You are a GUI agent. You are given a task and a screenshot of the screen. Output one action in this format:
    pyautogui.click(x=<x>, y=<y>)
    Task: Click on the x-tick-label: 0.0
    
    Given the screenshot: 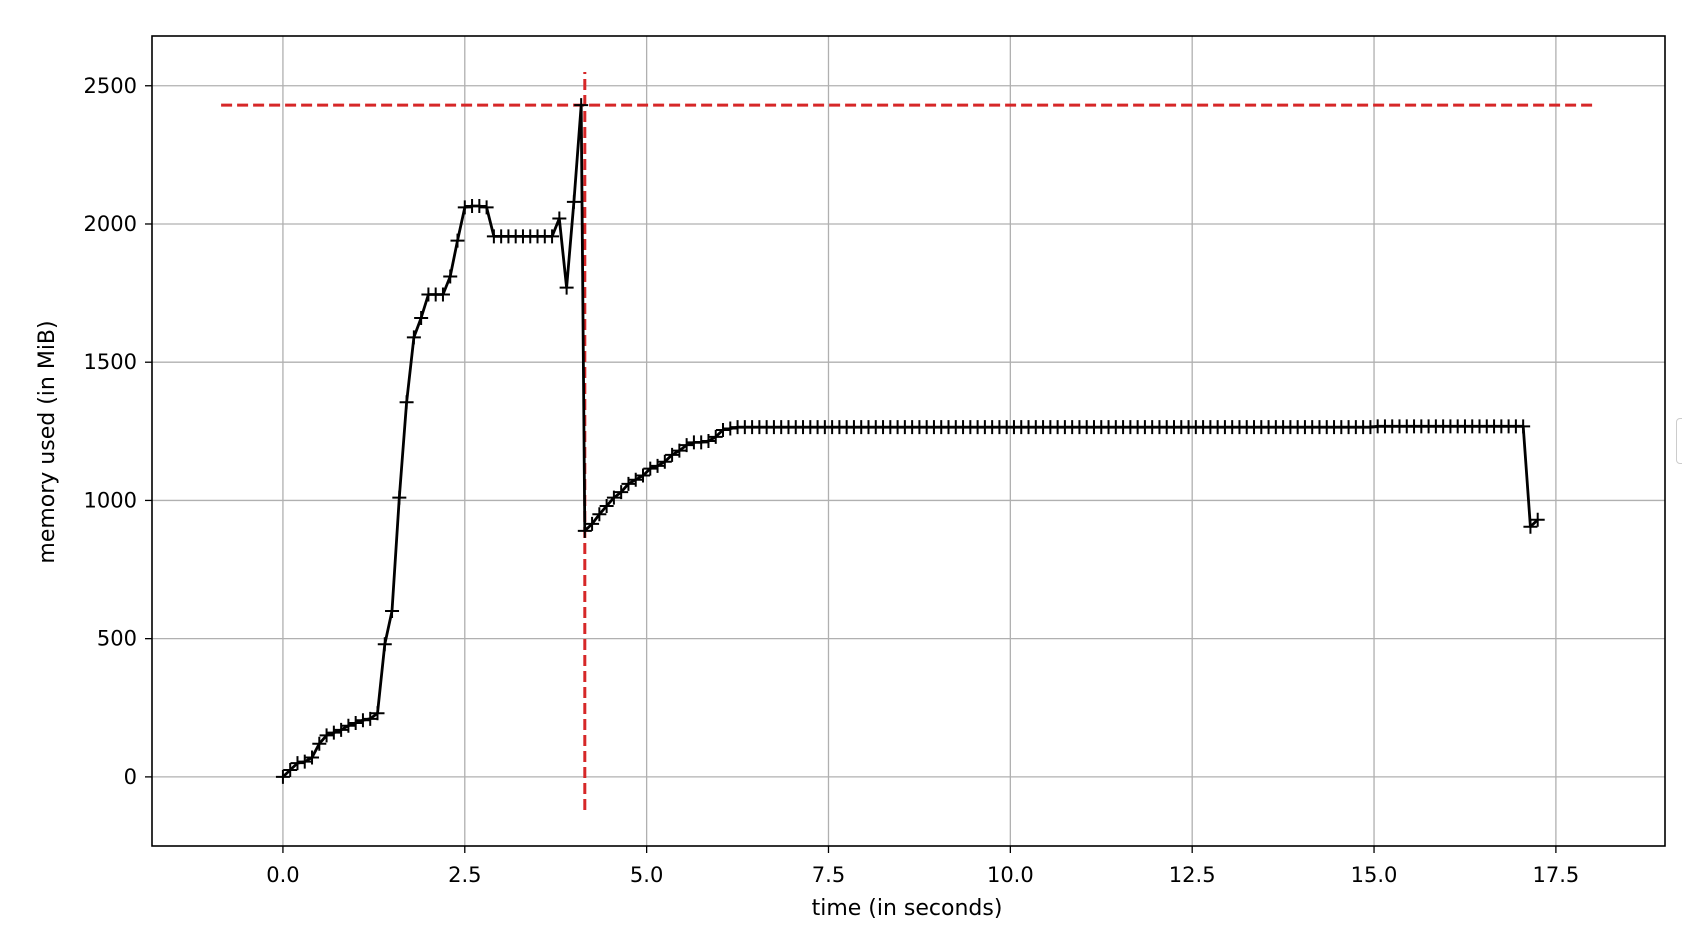 What is the action you would take?
    pyautogui.click(x=282, y=875)
    